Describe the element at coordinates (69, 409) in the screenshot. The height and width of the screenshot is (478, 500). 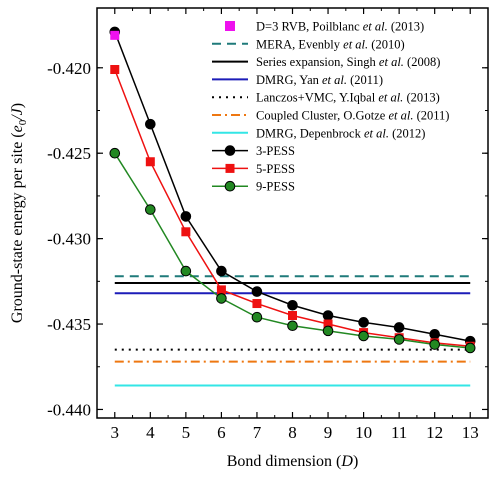
I see `y-tick-label: -0.440` at that location.